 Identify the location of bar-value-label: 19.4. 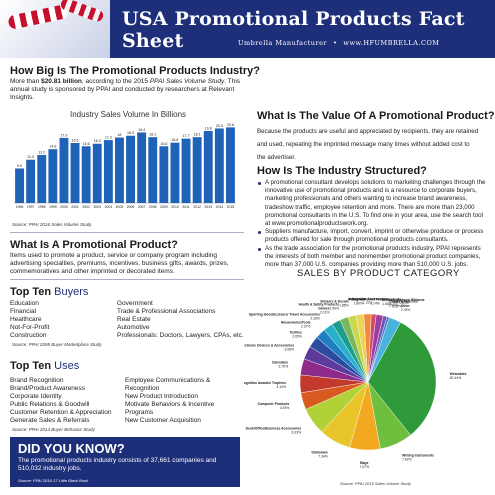
(141, 130).